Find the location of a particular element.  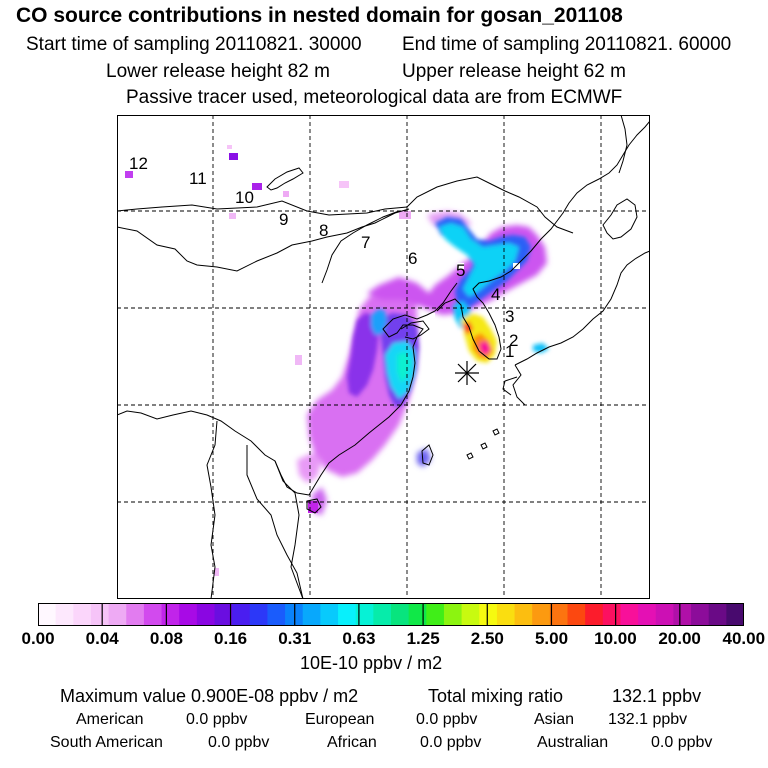

source-value-asian: 132.1 ppbv is located at coordinates (648, 719).